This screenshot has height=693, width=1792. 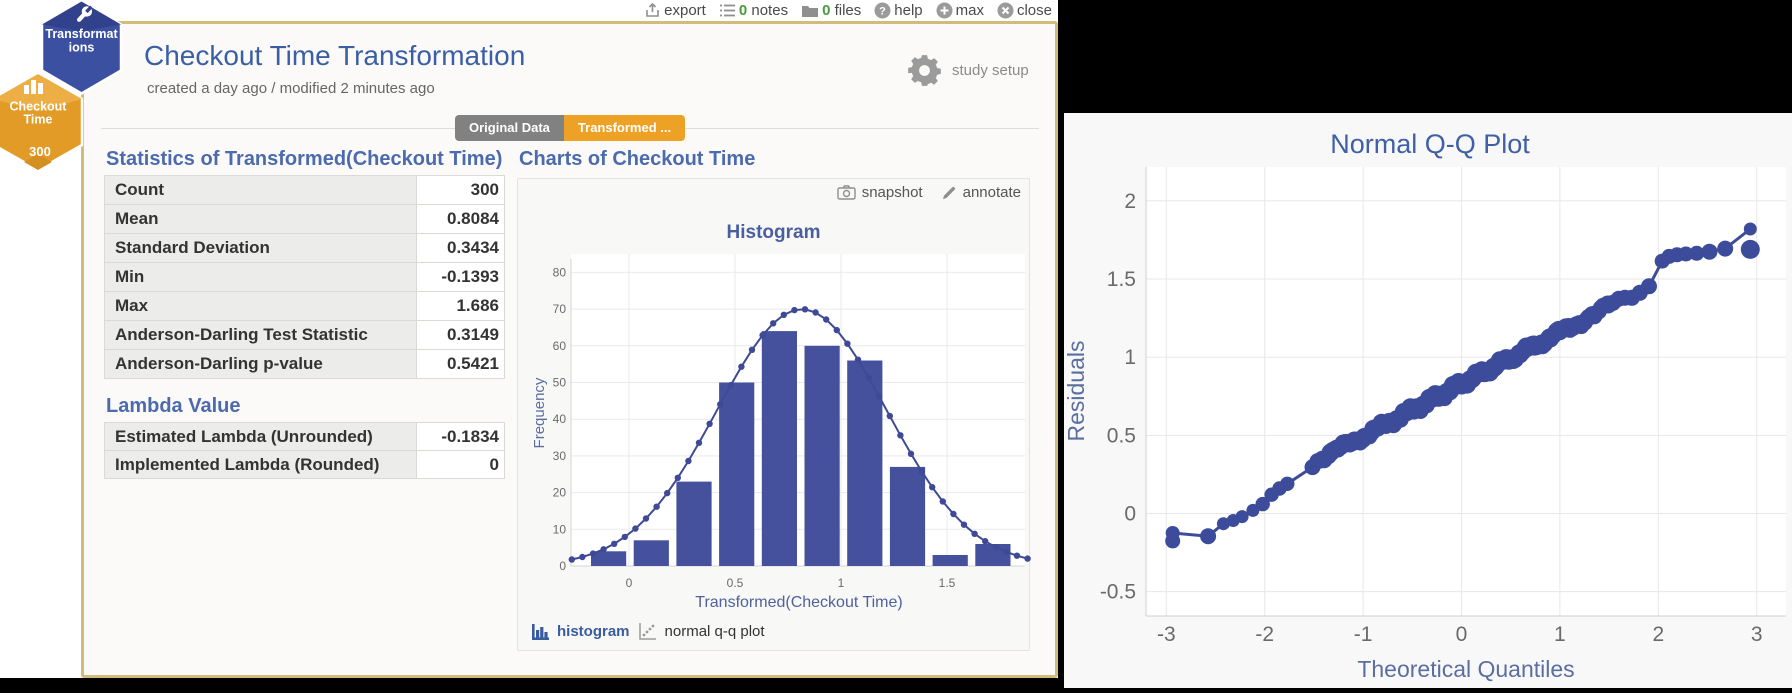 What do you see at coordinates (560, 419) in the screenshot?
I see `svg-text: 40` at bounding box center [560, 419].